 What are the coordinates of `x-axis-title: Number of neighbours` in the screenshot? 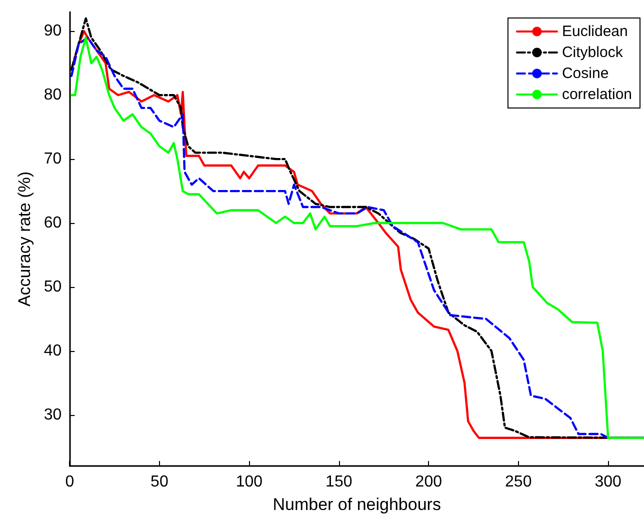 It's located at (356, 504).